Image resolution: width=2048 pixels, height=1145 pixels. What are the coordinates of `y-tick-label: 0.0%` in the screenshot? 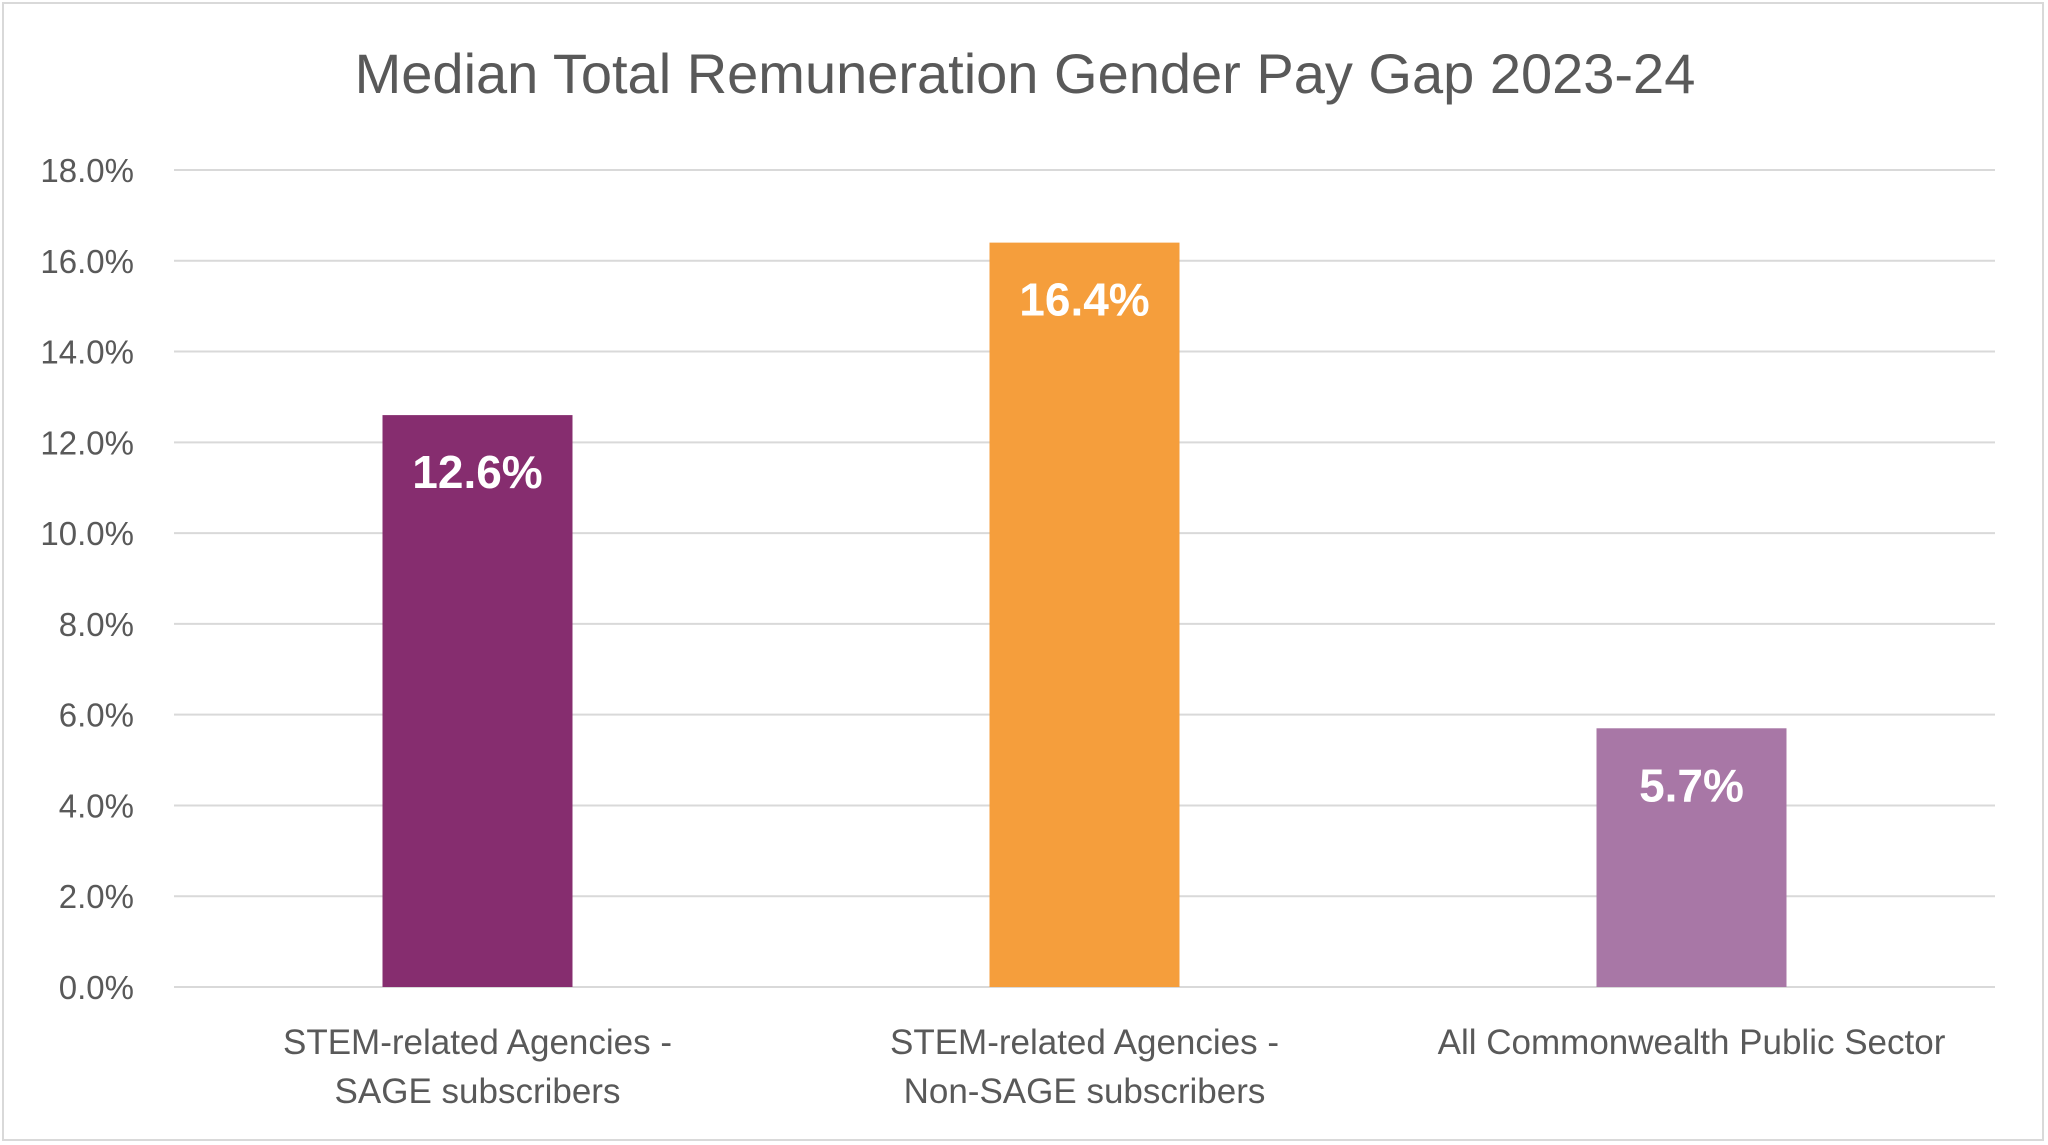 It's located at (96, 987).